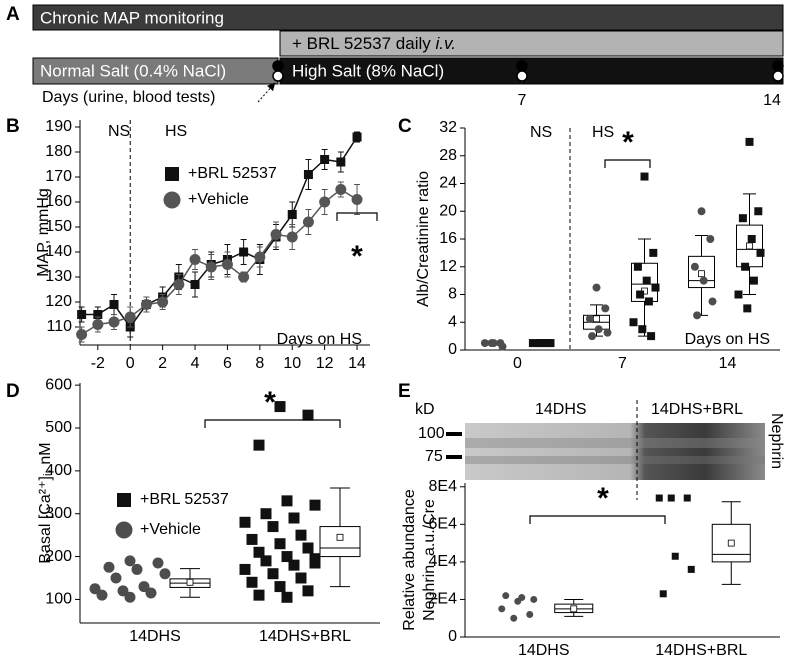 The height and width of the screenshot is (661, 791). Describe the element at coordinates (13, 14) in the screenshot. I see `panel-letter: A` at that location.